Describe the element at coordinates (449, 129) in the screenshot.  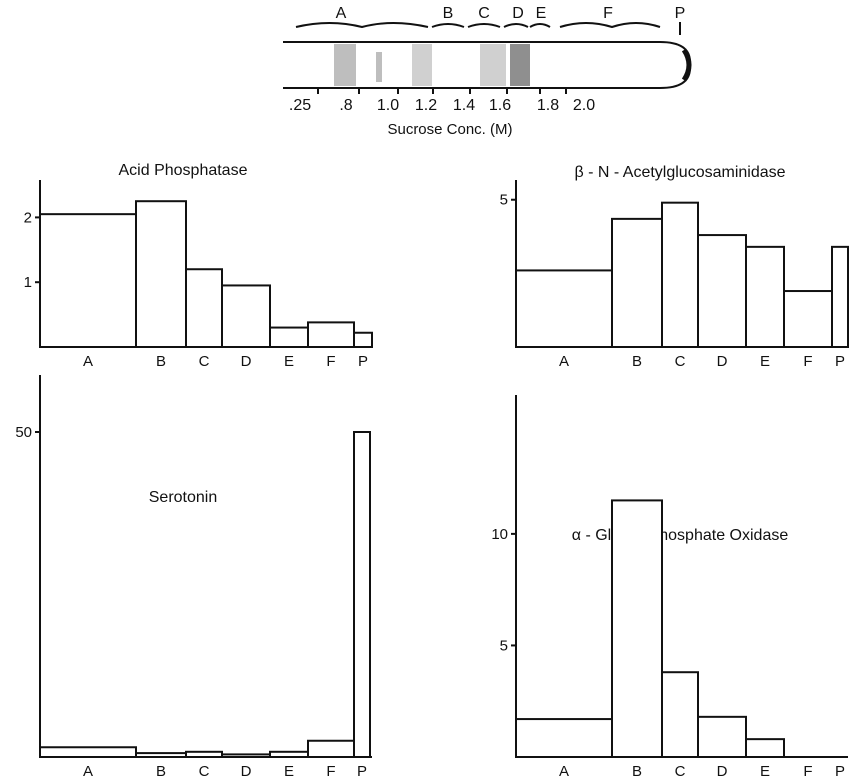
I see `tube-axis-label: Sucrose Conc. (M)` at that location.